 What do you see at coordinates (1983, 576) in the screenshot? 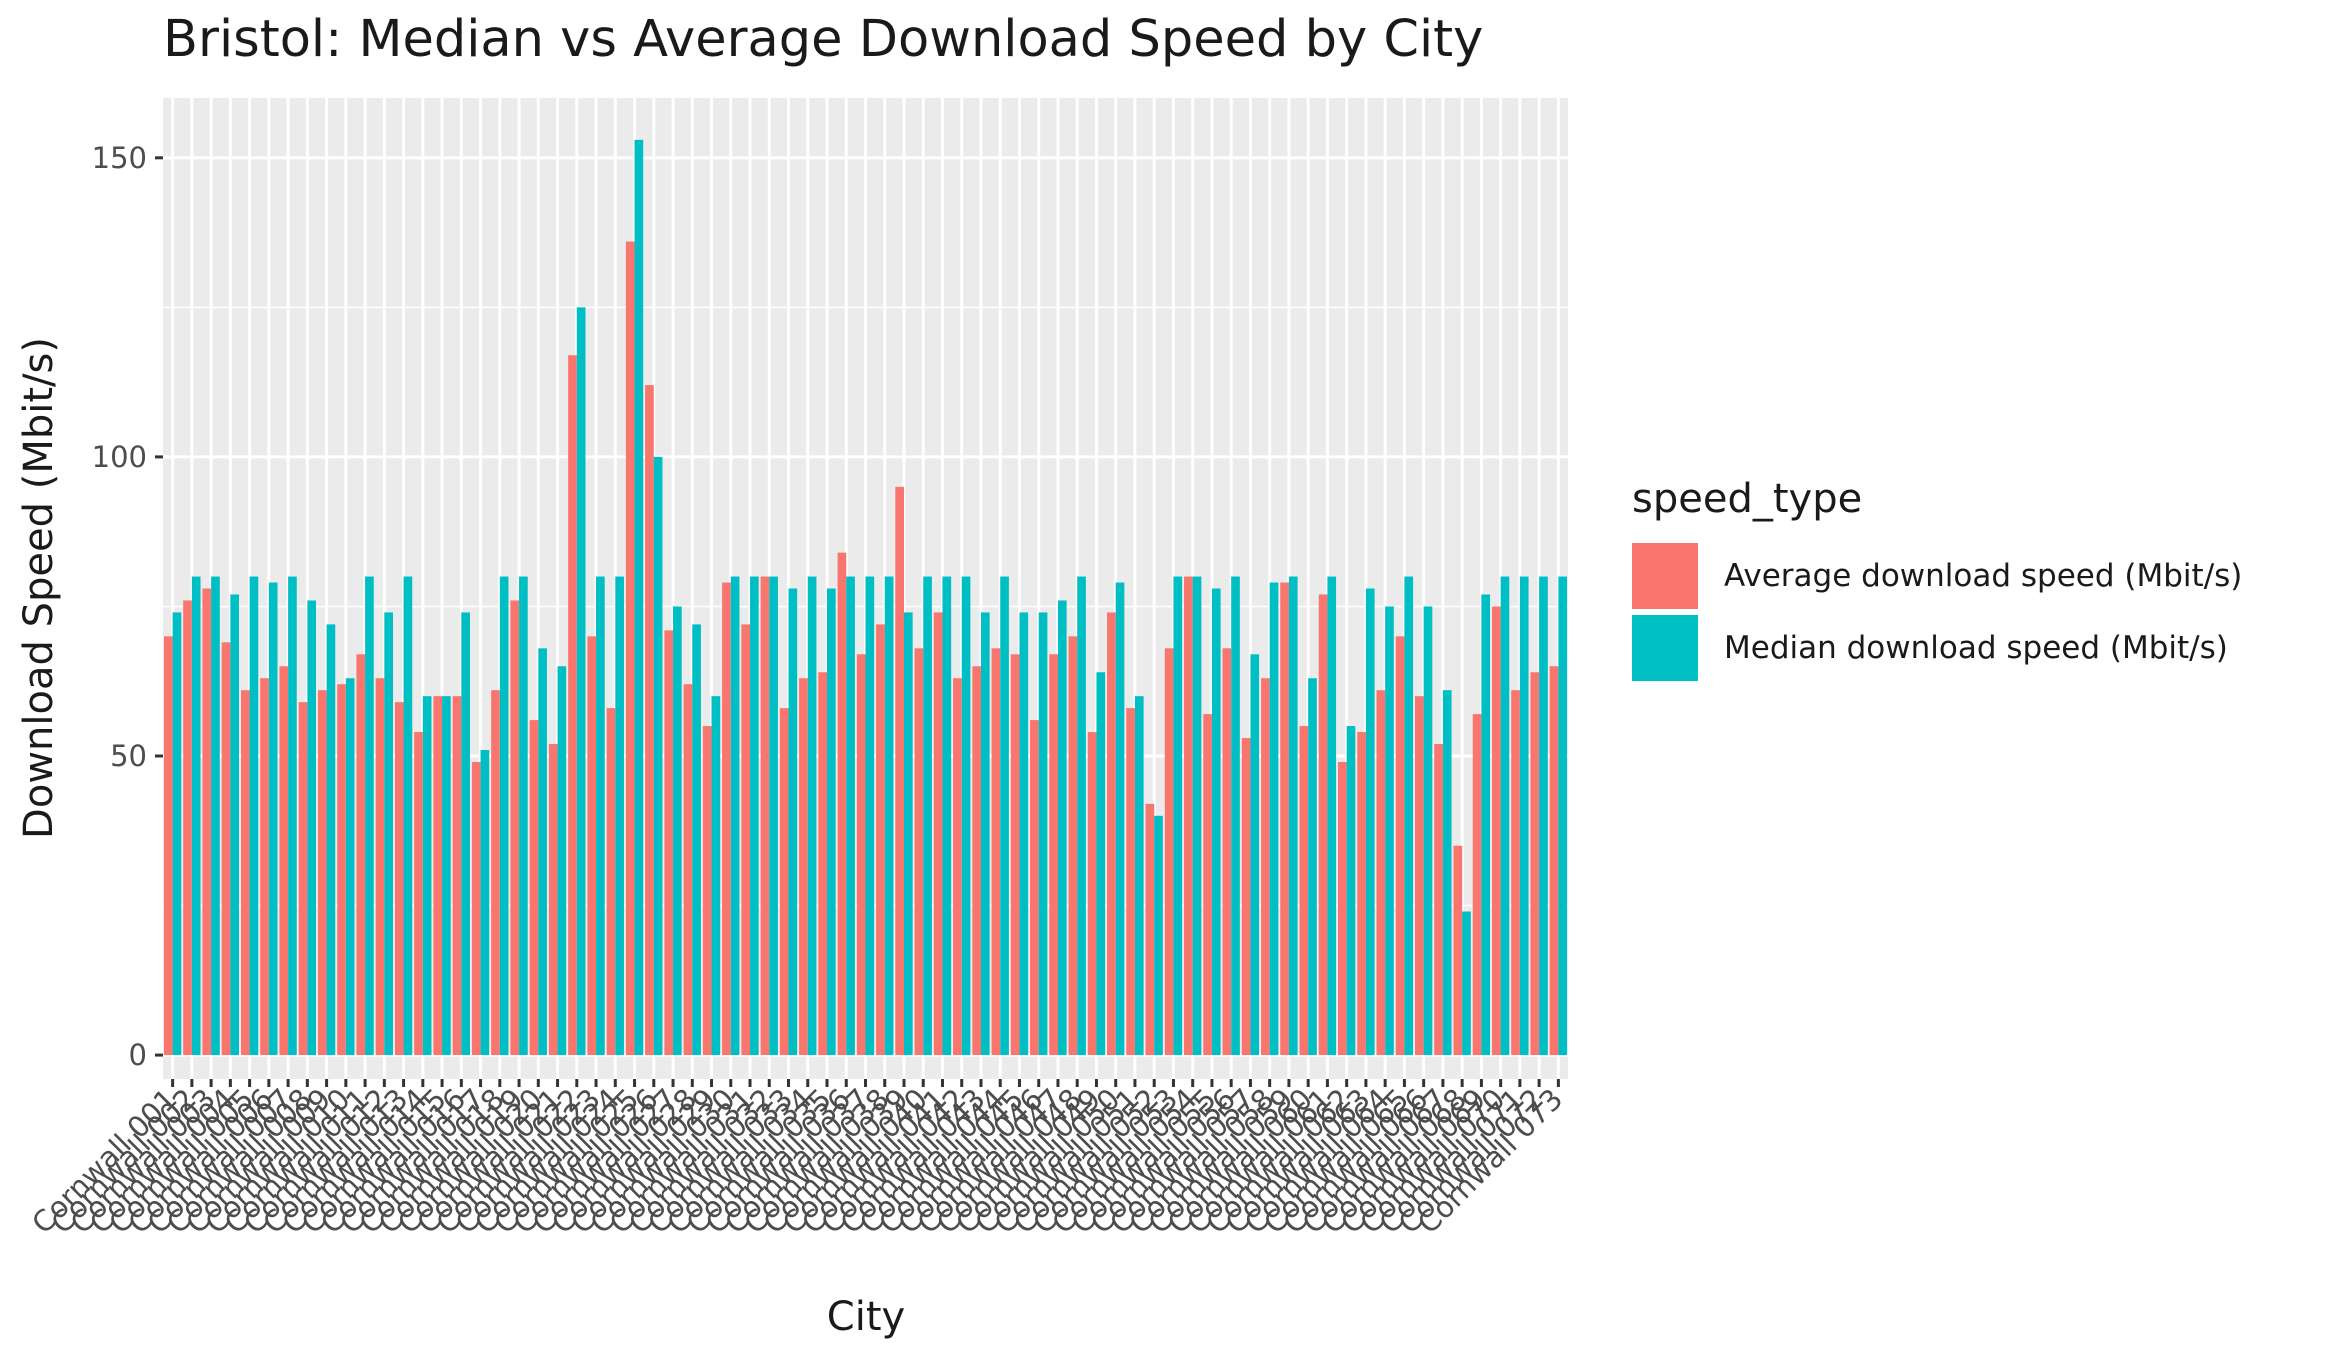
I see `legend-label-average: Average download speed (Mbit/s)` at bounding box center [1983, 576].